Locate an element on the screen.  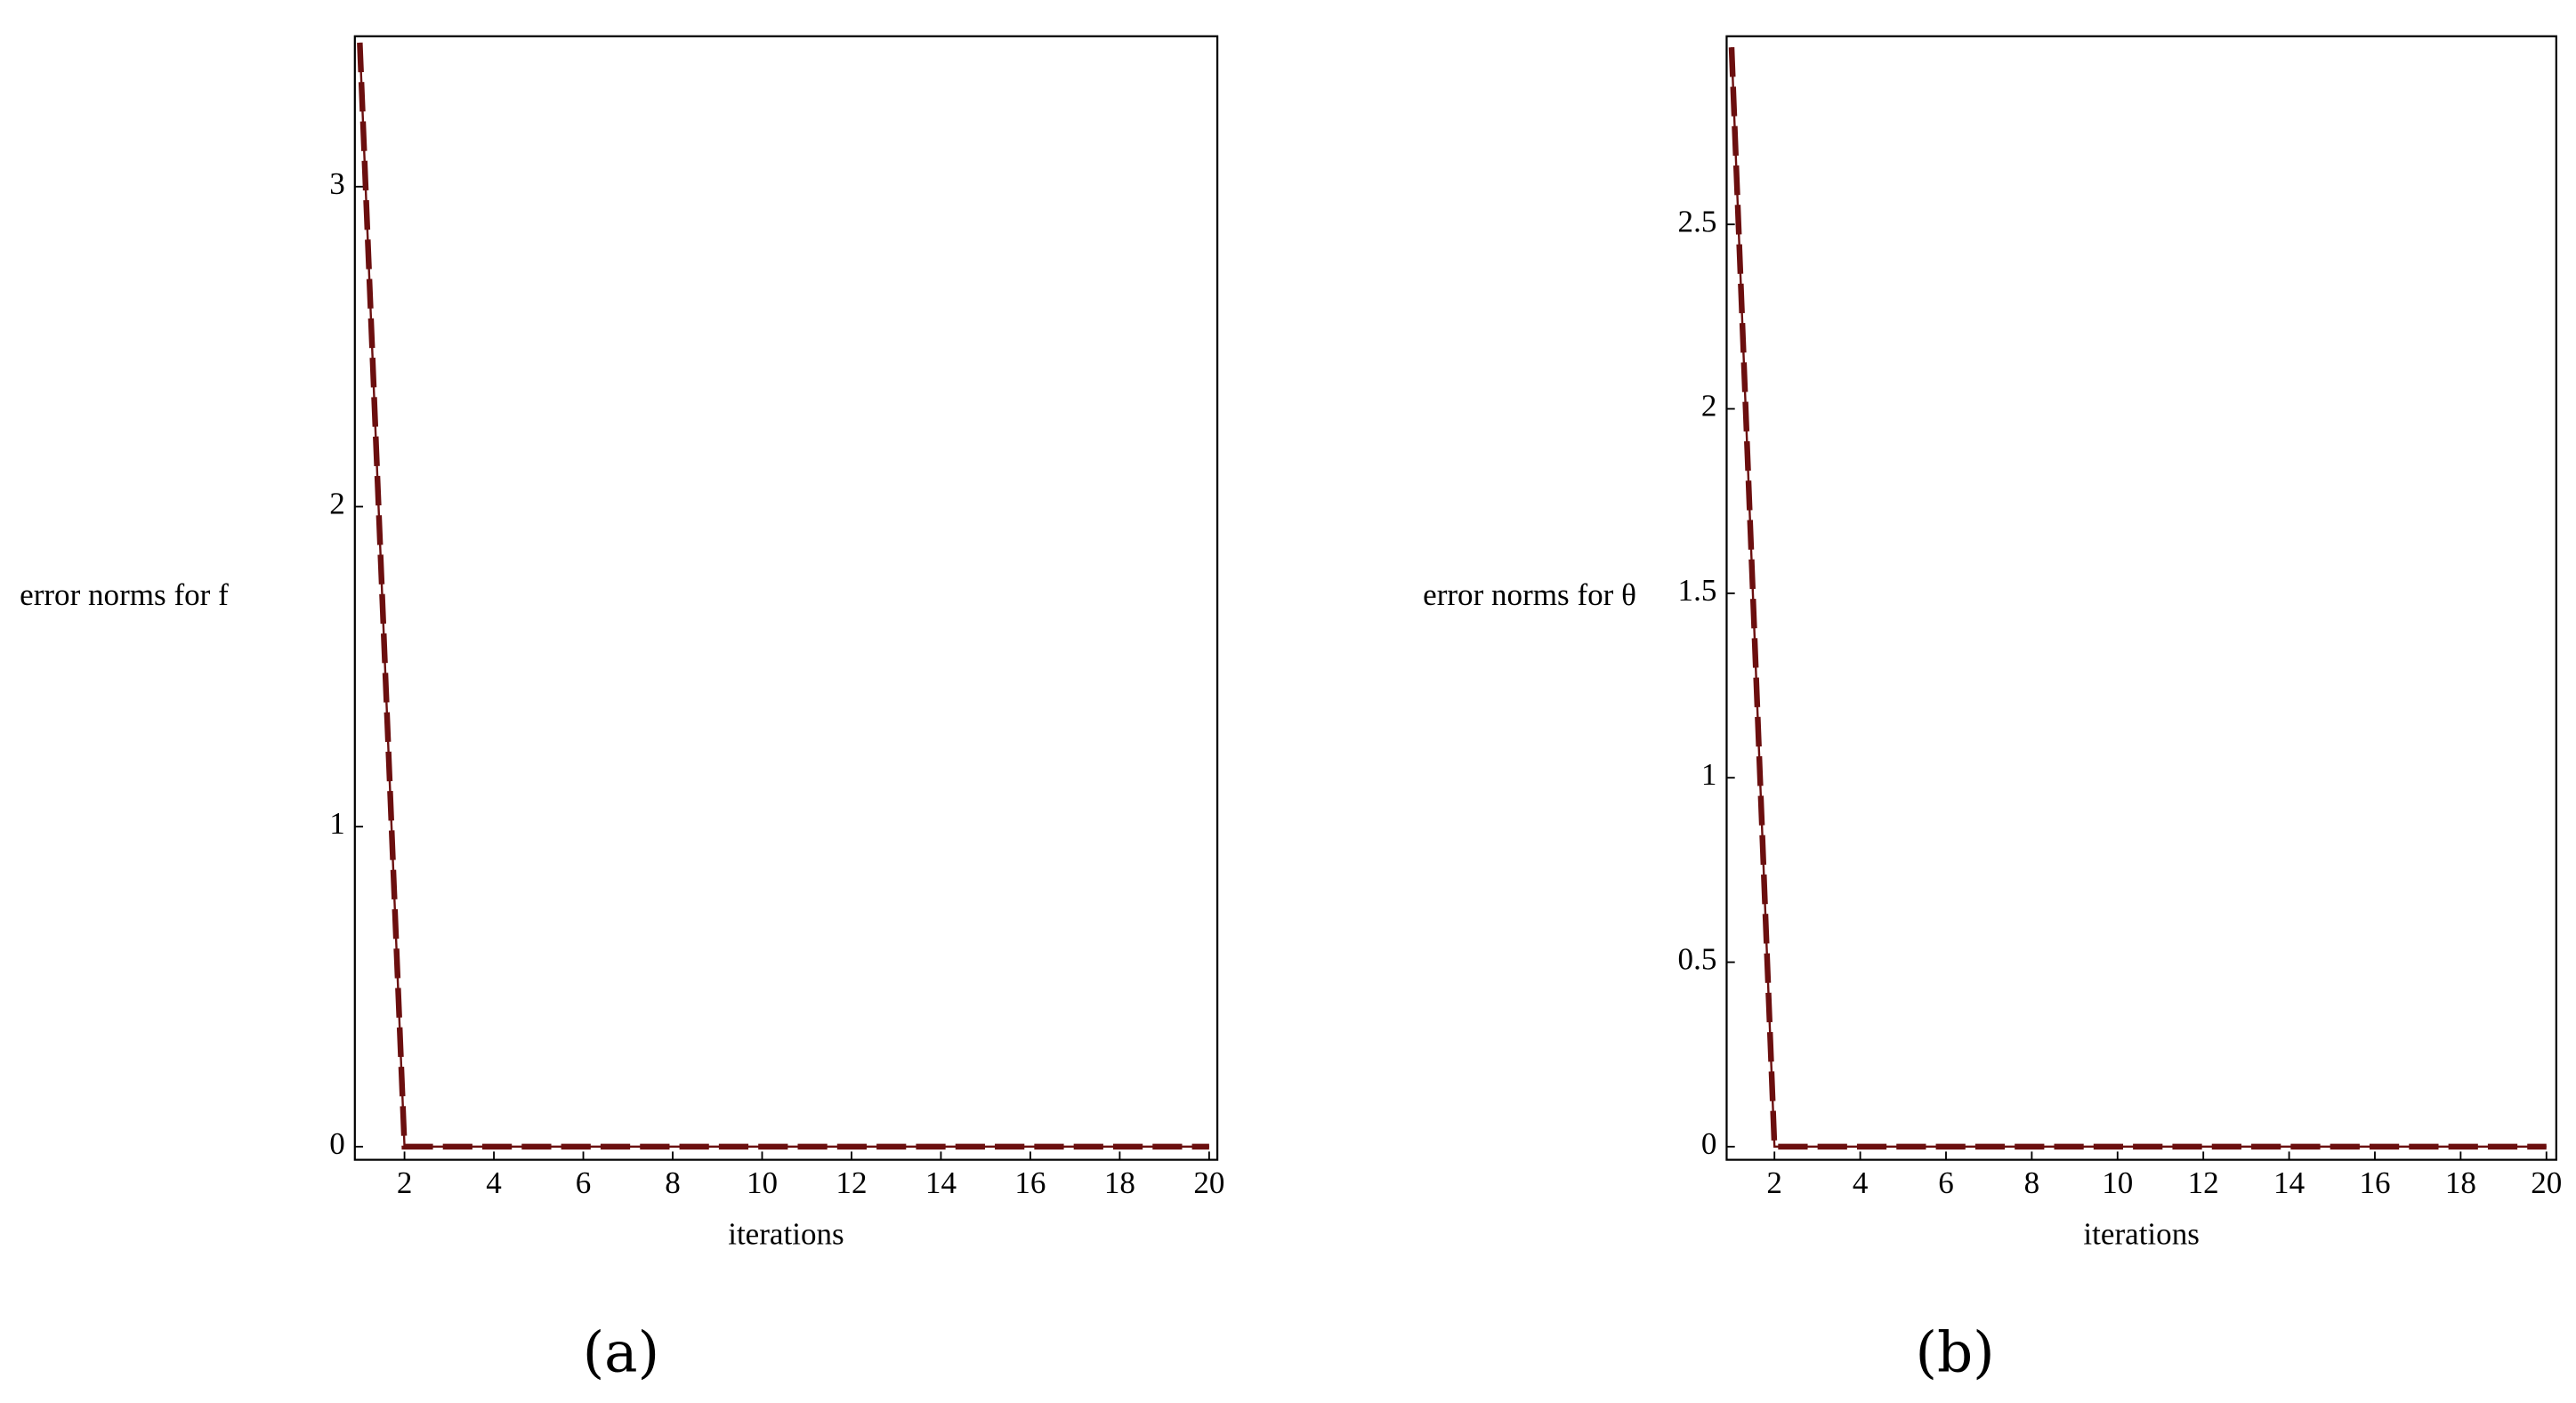
y-axis-label: error norms for f is located at coordinates (124, 594).